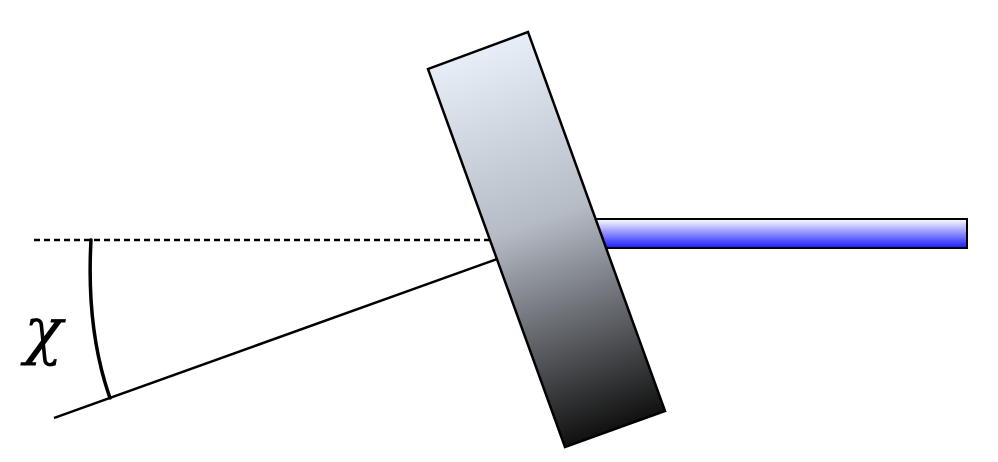 The image size is (998, 462). Describe the element at coordinates (781, 233) in the screenshot. I see `beam` at that location.